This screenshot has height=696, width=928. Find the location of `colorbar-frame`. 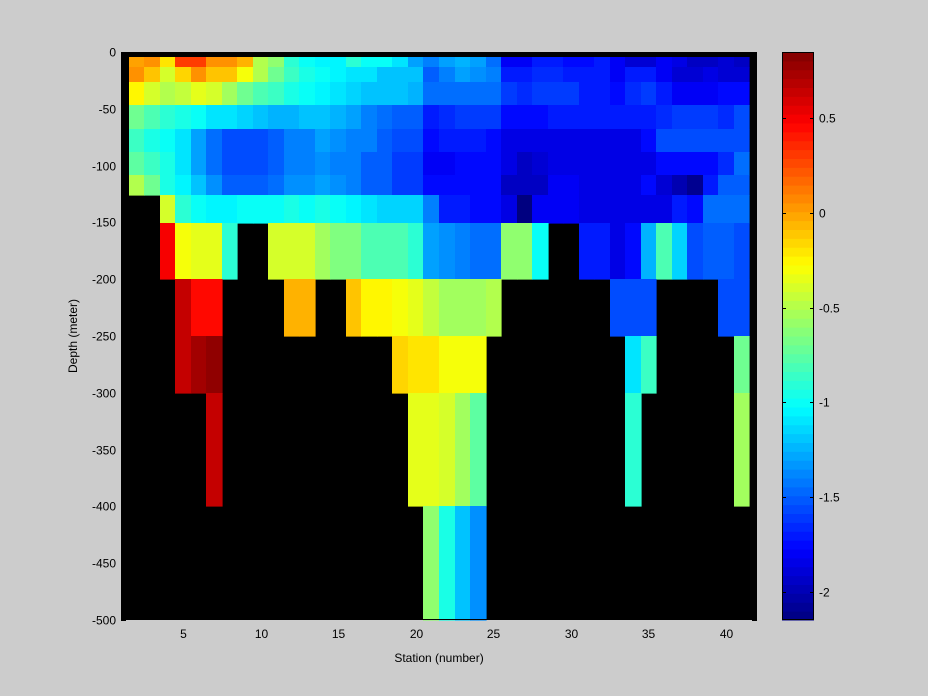

colorbar-frame is located at coordinates (798, 336).